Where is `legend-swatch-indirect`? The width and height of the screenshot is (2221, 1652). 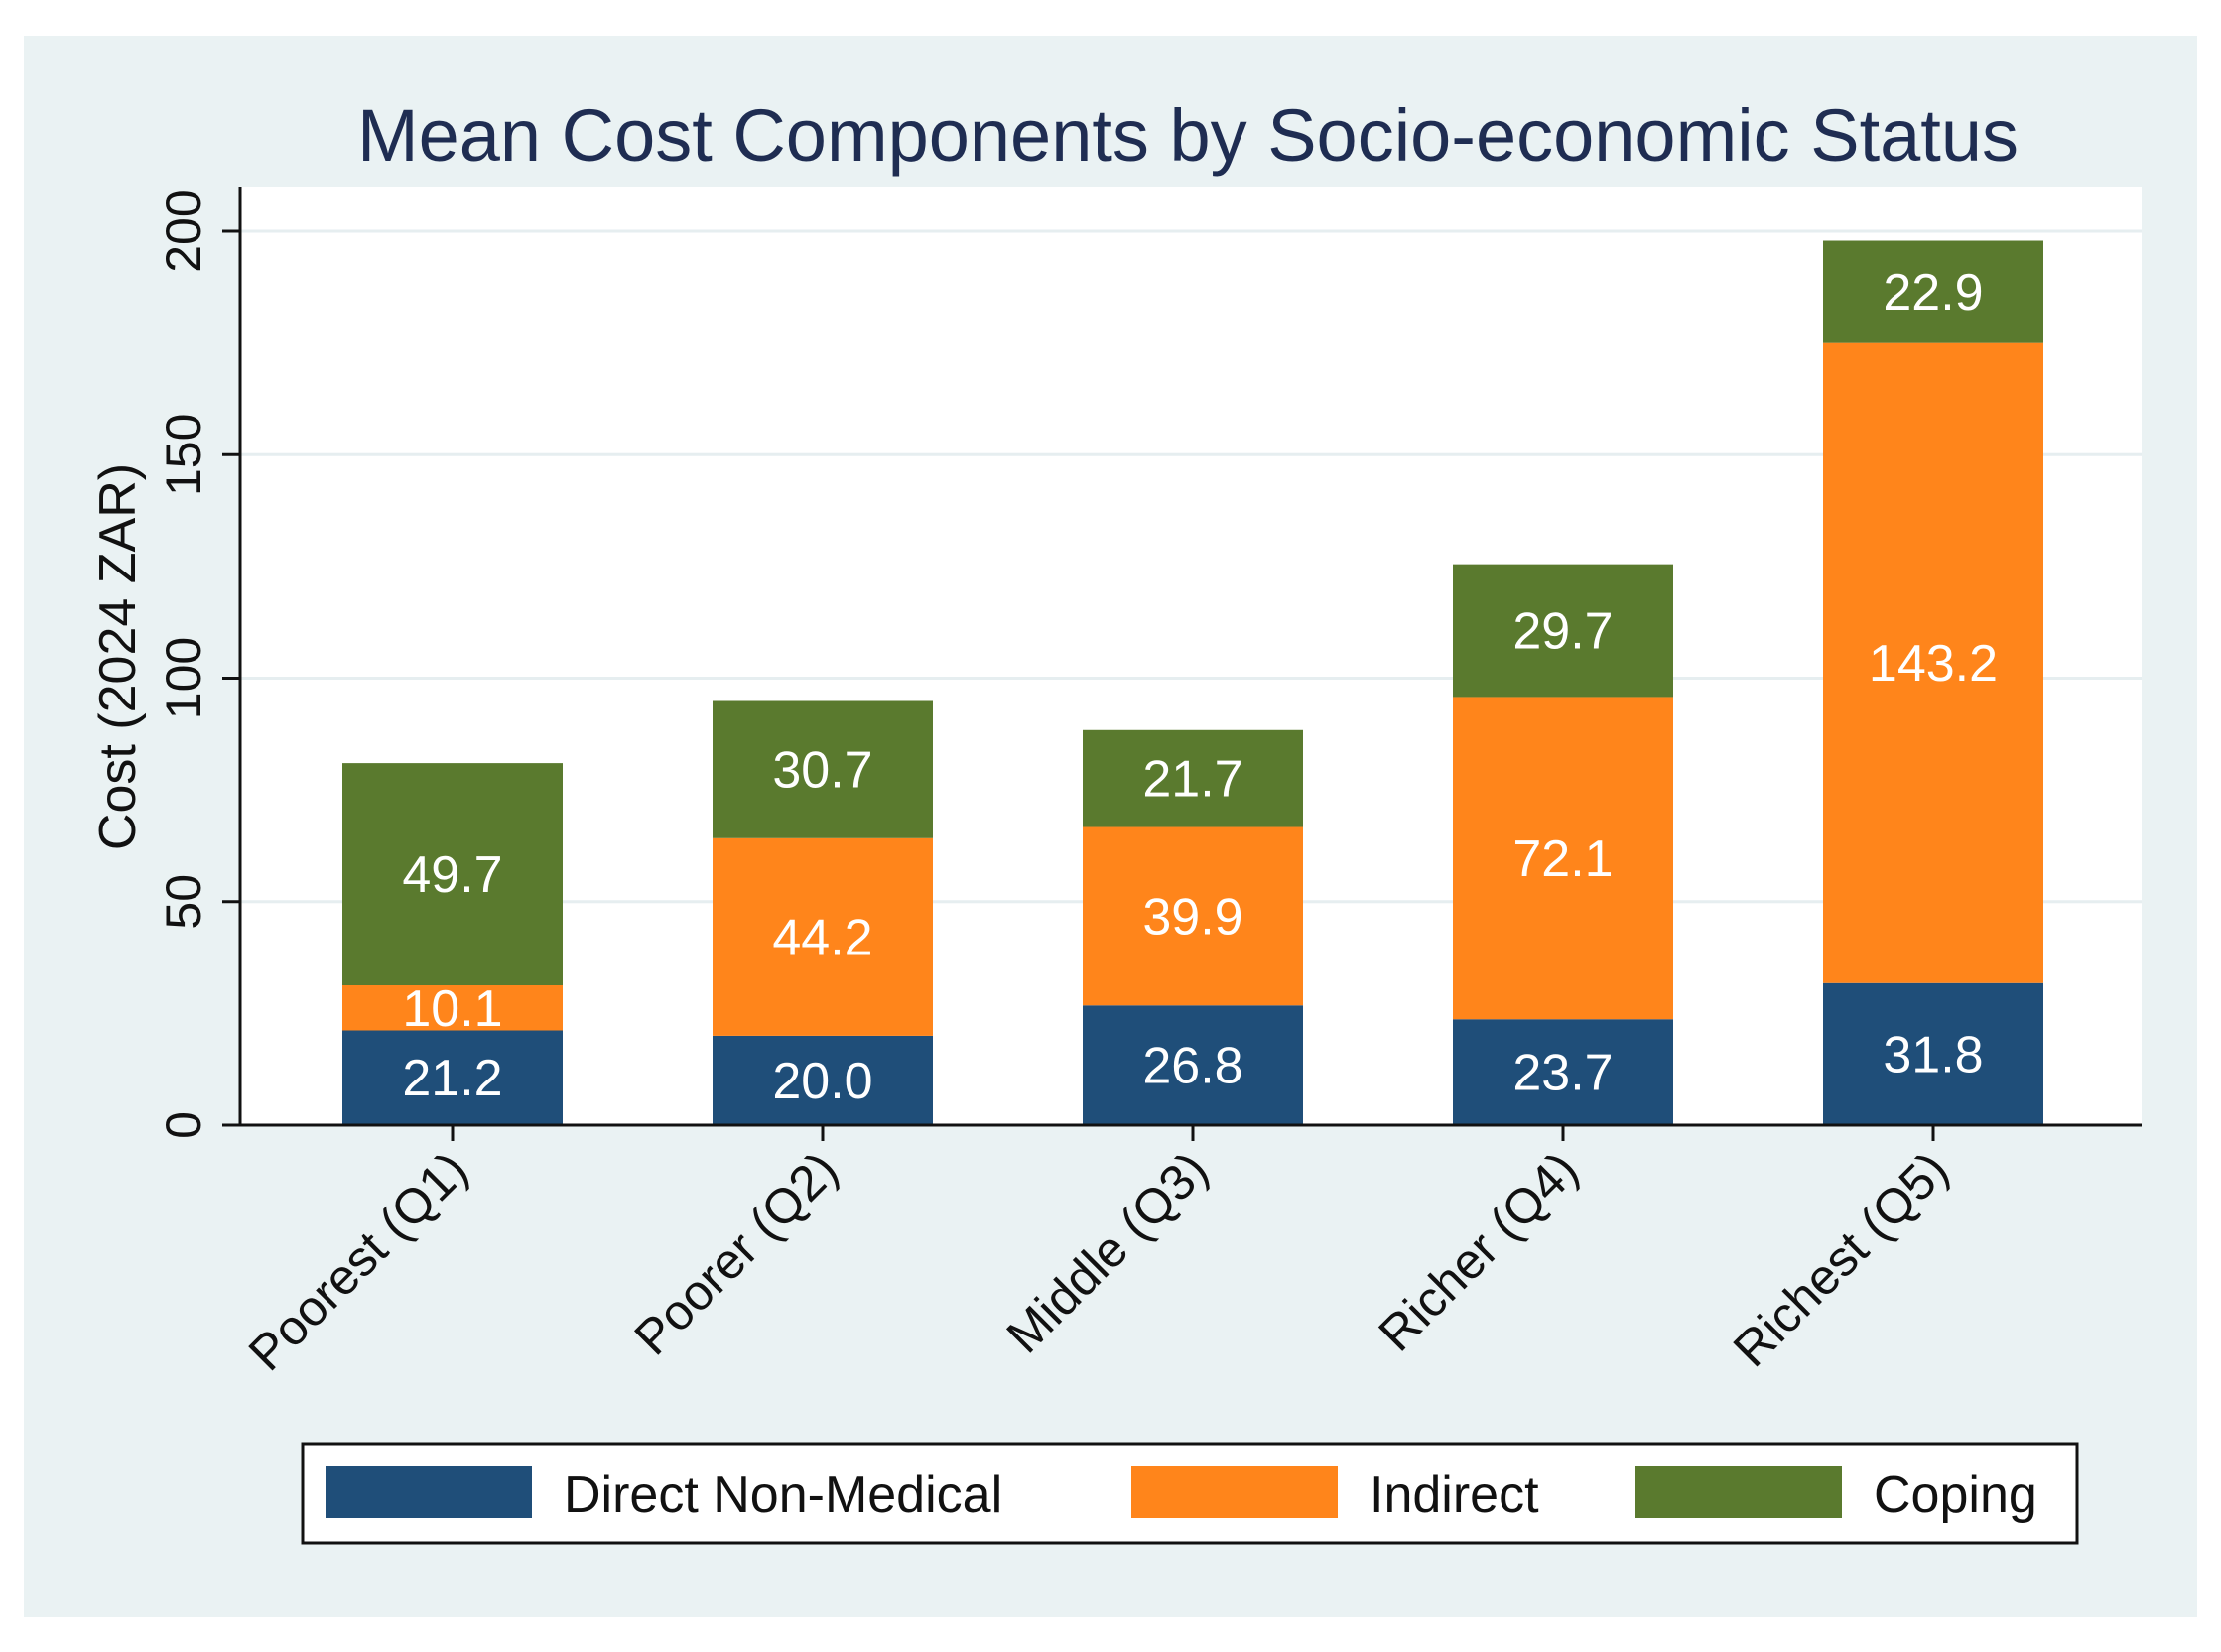
legend-swatch-indirect is located at coordinates (1234, 1492).